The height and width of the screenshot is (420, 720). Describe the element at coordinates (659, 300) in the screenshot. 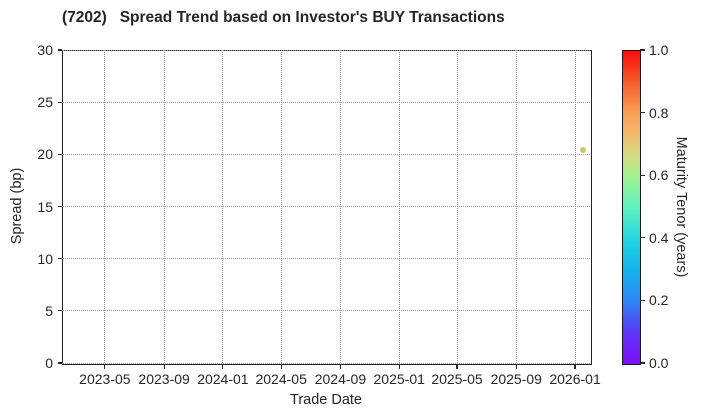

I see `colorbar-tick-label: 0.2` at that location.